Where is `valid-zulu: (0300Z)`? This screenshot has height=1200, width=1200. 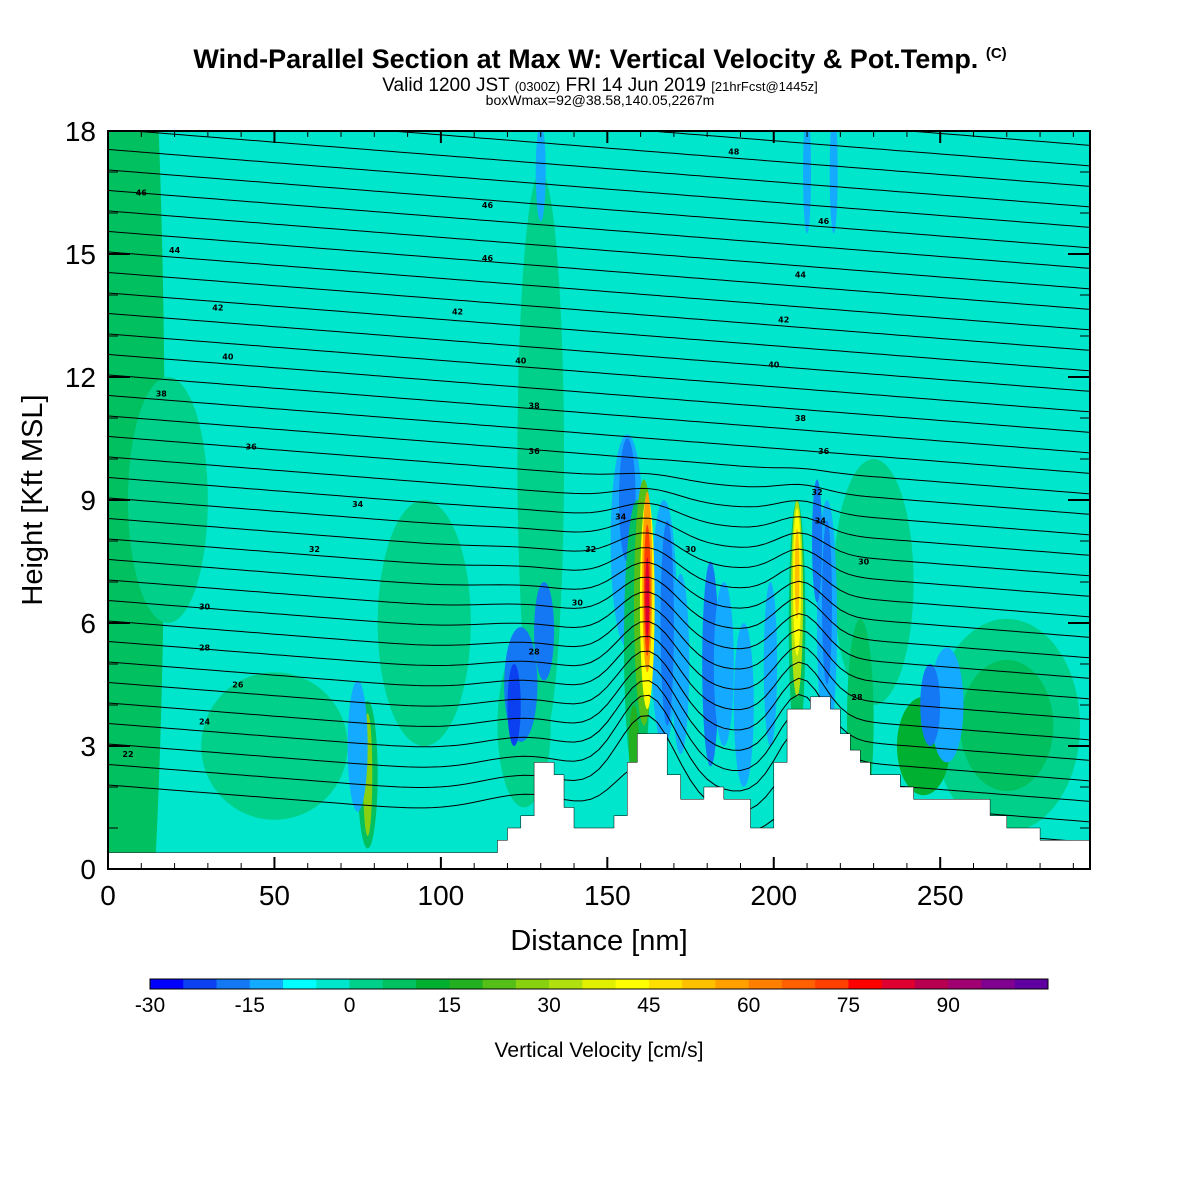
valid-zulu: (0300Z) is located at coordinates (537, 86).